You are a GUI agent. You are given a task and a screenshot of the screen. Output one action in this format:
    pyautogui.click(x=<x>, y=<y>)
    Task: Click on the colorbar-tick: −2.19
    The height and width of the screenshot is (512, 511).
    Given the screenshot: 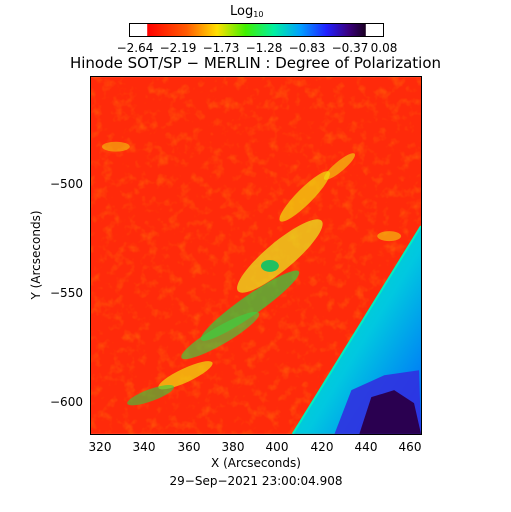 What is the action you would take?
    pyautogui.click(x=178, y=48)
    